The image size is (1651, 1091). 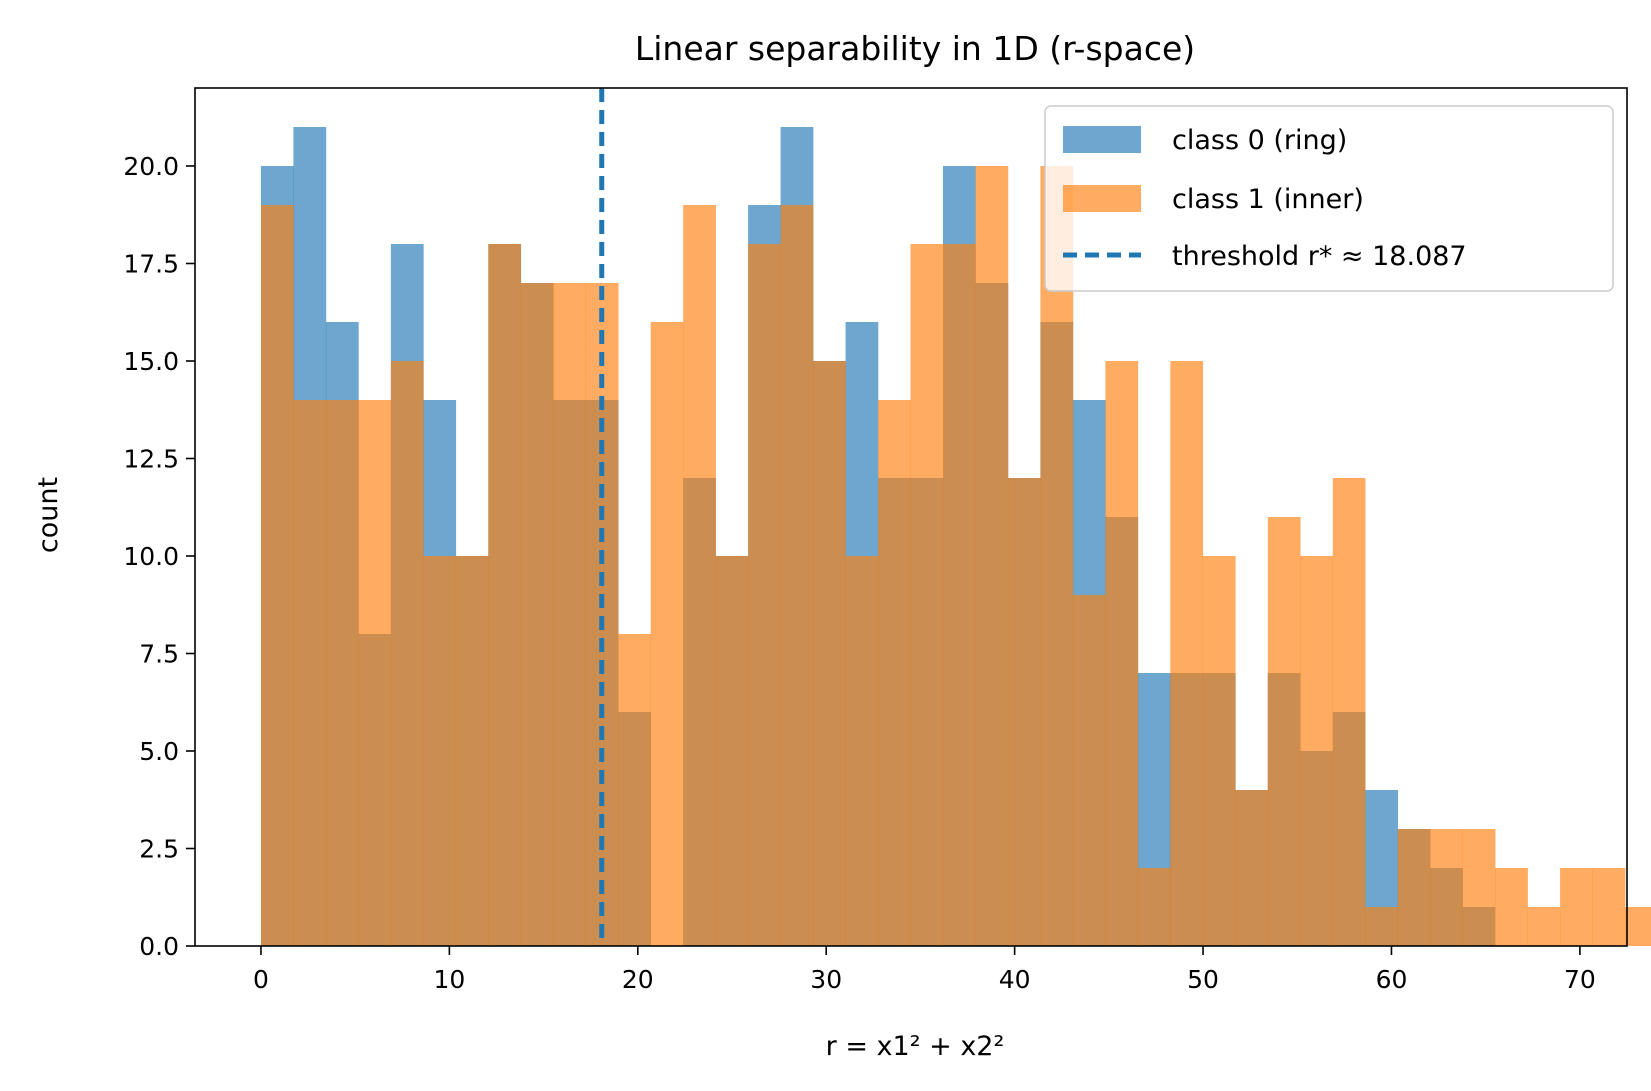 What do you see at coordinates (1259, 140) in the screenshot?
I see `legend-label-class0: class 0 (ring)` at bounding box center [1259, 140].